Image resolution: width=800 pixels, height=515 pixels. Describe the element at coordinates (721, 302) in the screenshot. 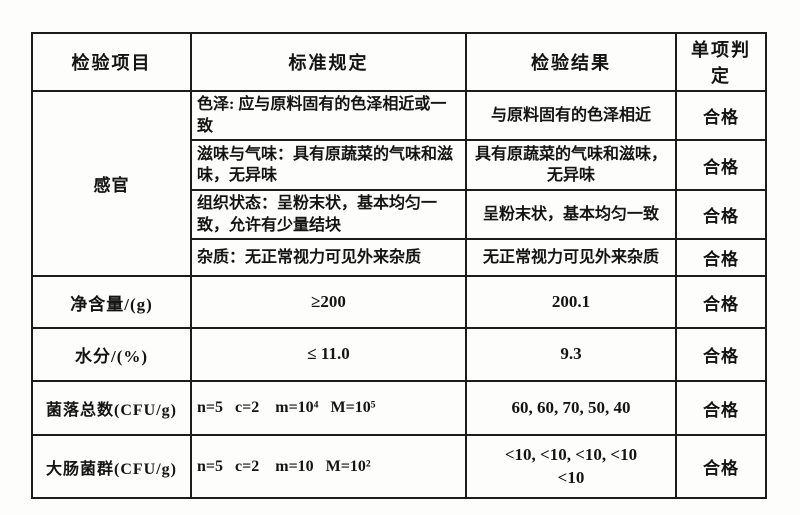

I see `cell-judgment-net-content: 合格` at that location.